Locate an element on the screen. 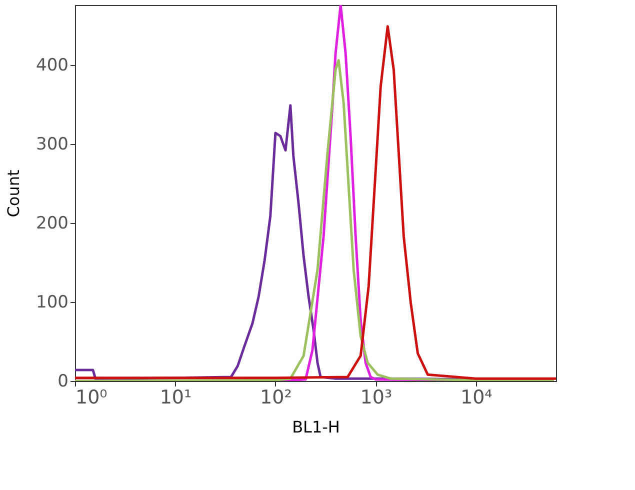  x-tick-label: 10¹ is located at coordinates (176, 397).